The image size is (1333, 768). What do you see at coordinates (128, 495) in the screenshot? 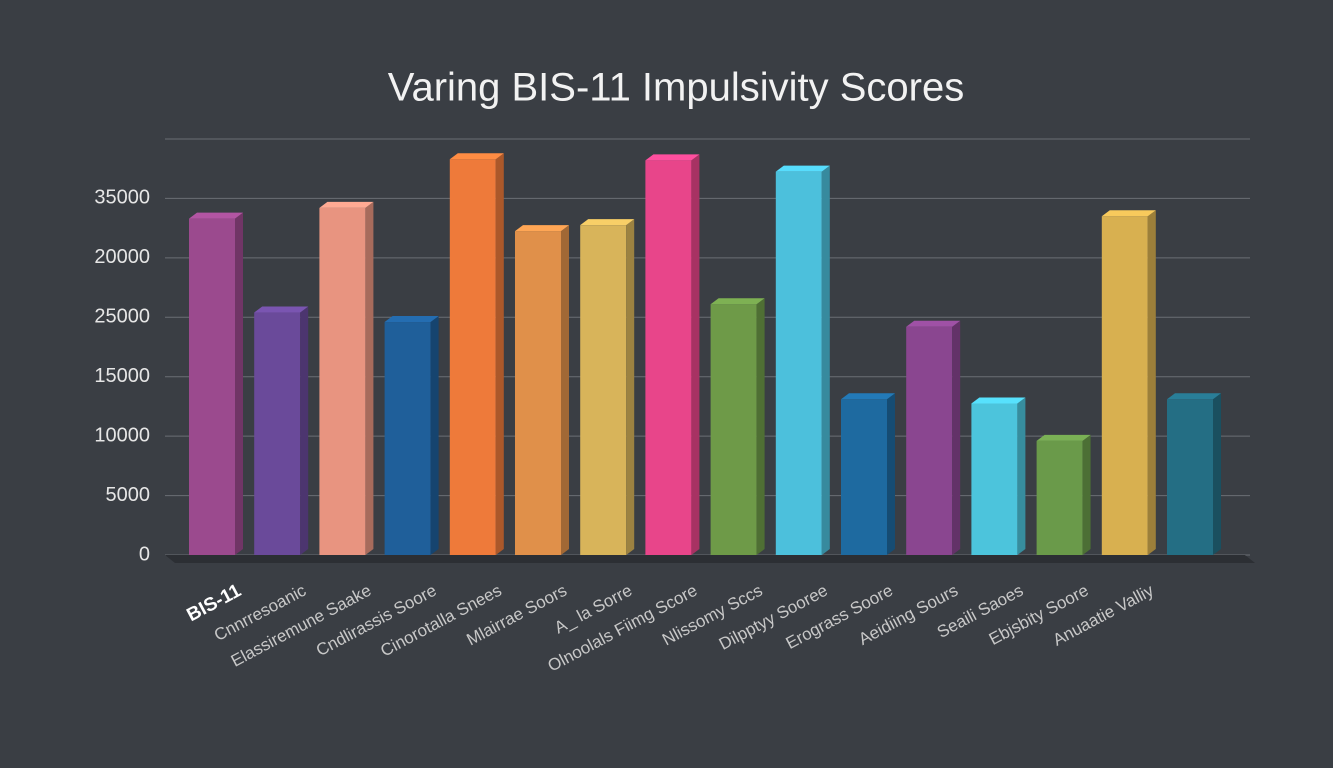
I see `y-tick-label: 5000` at bounding box center [128, 495].